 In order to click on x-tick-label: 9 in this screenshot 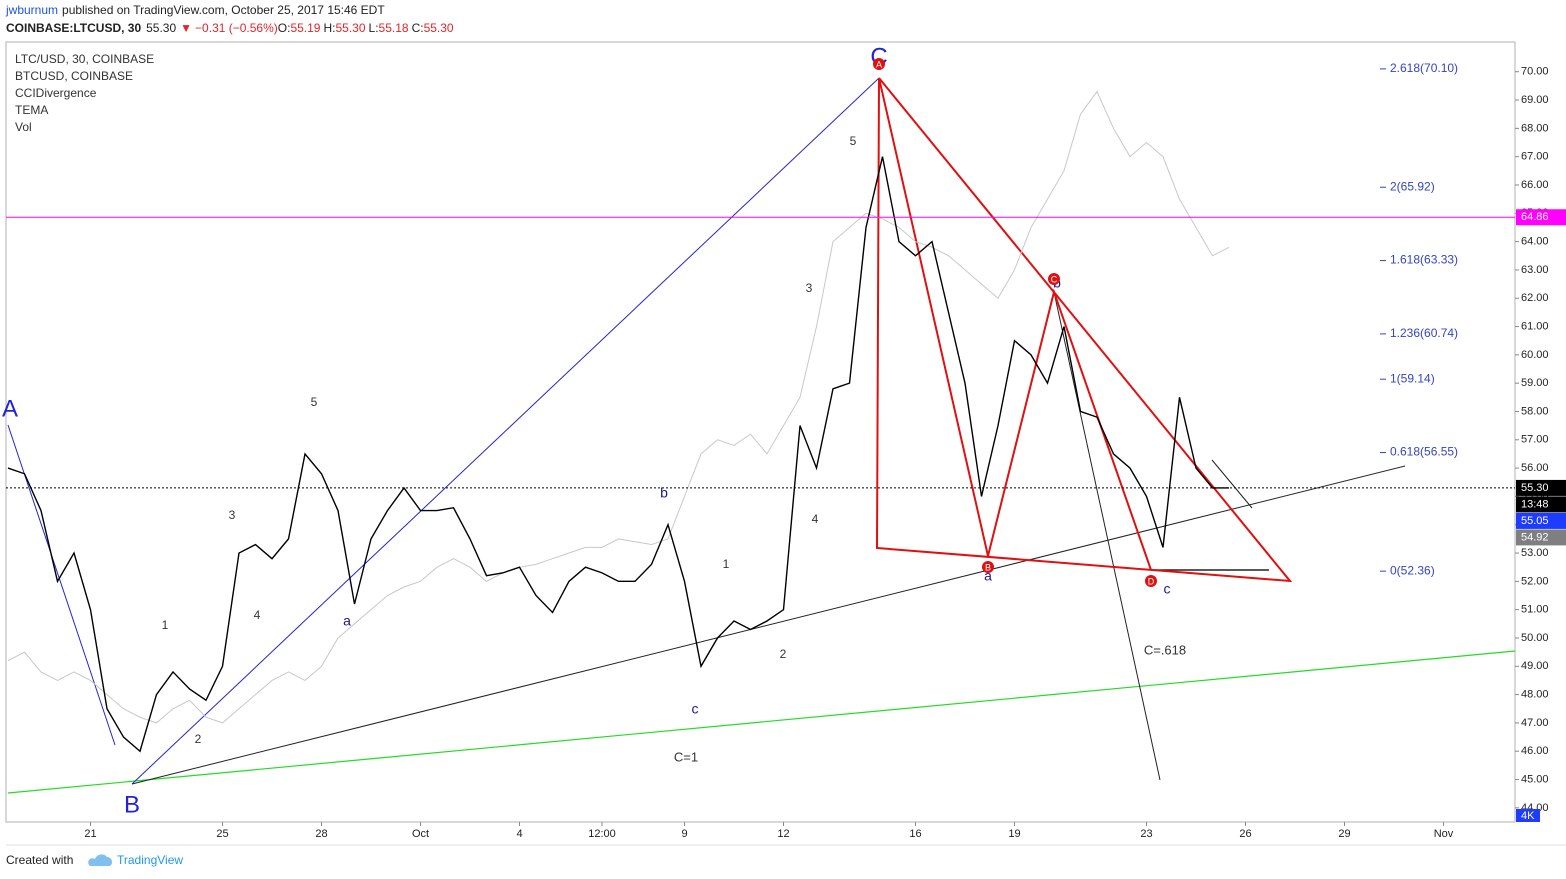, I will do `click(684, 834)`.